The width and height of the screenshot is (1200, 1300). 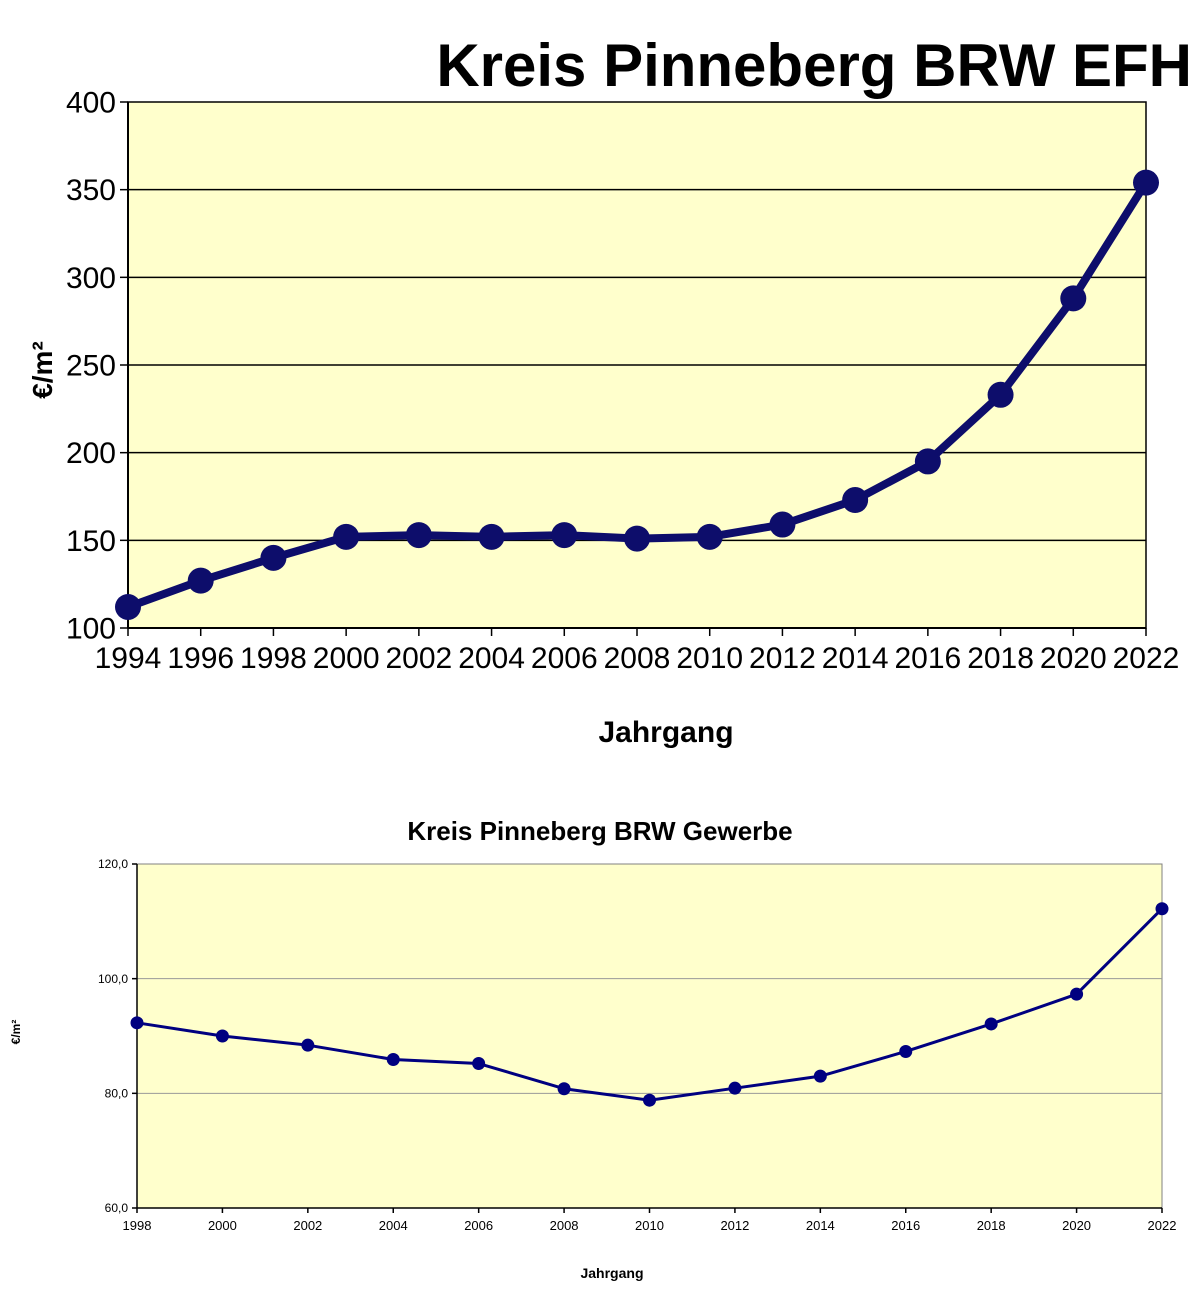 I want to click on x-tick-label: 1996, so click(x=200, y=658).